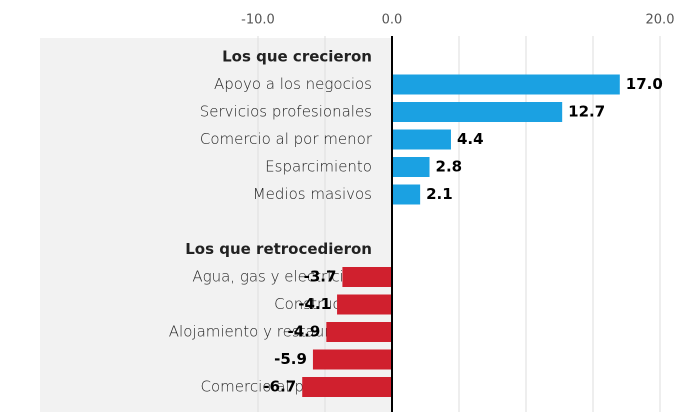 This screenshot has width=676, height=420. I want to click on category-label: Medios masivos, so click(312, 194).